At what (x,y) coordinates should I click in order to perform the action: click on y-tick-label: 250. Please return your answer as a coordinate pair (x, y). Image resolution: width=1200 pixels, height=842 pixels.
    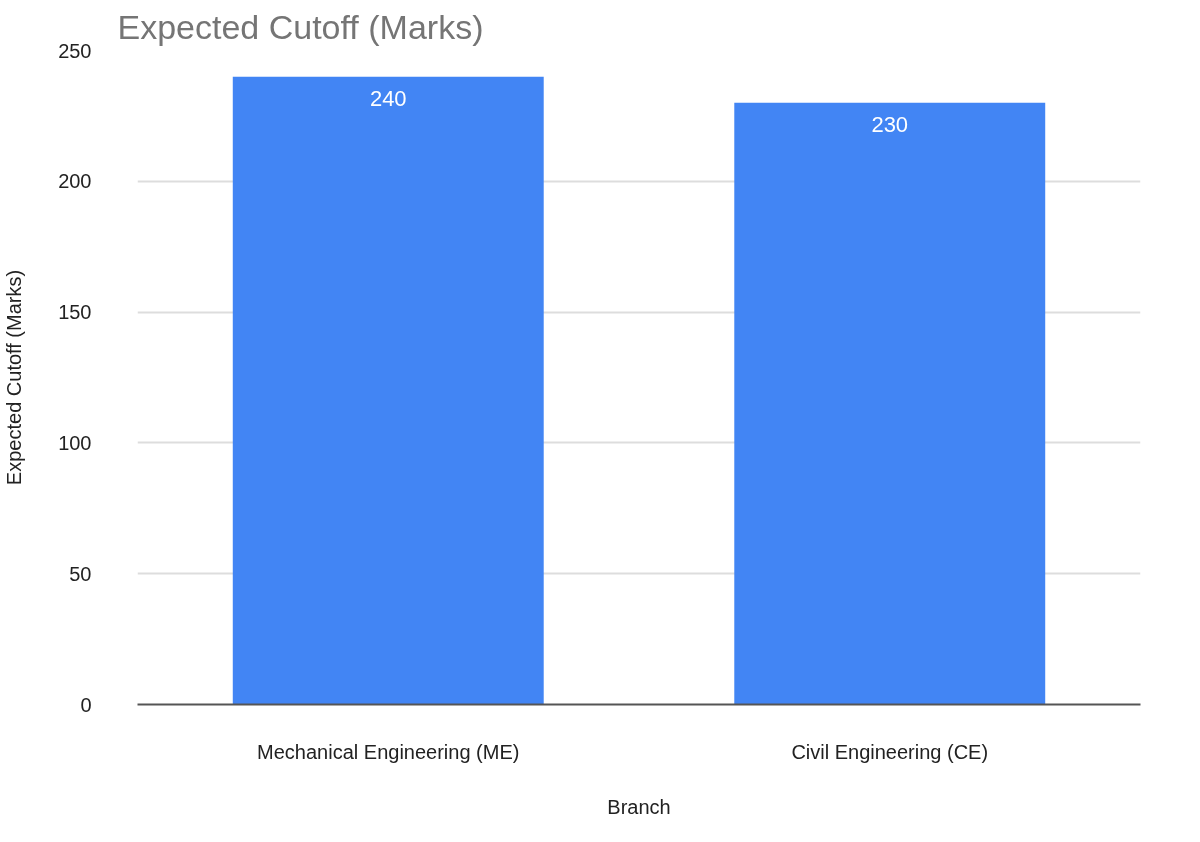
    Looking at the image, I should click on (75, 50).